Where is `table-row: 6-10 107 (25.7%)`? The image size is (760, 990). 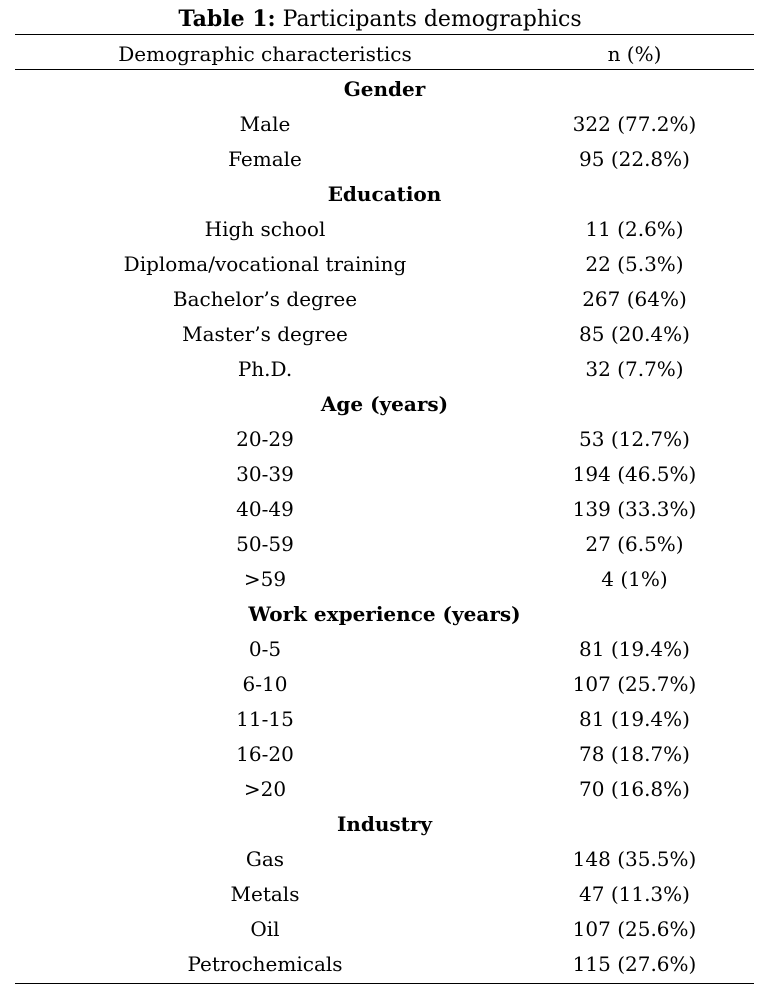
table-row: 6-10 107 (25.7%) is located at coordinates (384, 683).